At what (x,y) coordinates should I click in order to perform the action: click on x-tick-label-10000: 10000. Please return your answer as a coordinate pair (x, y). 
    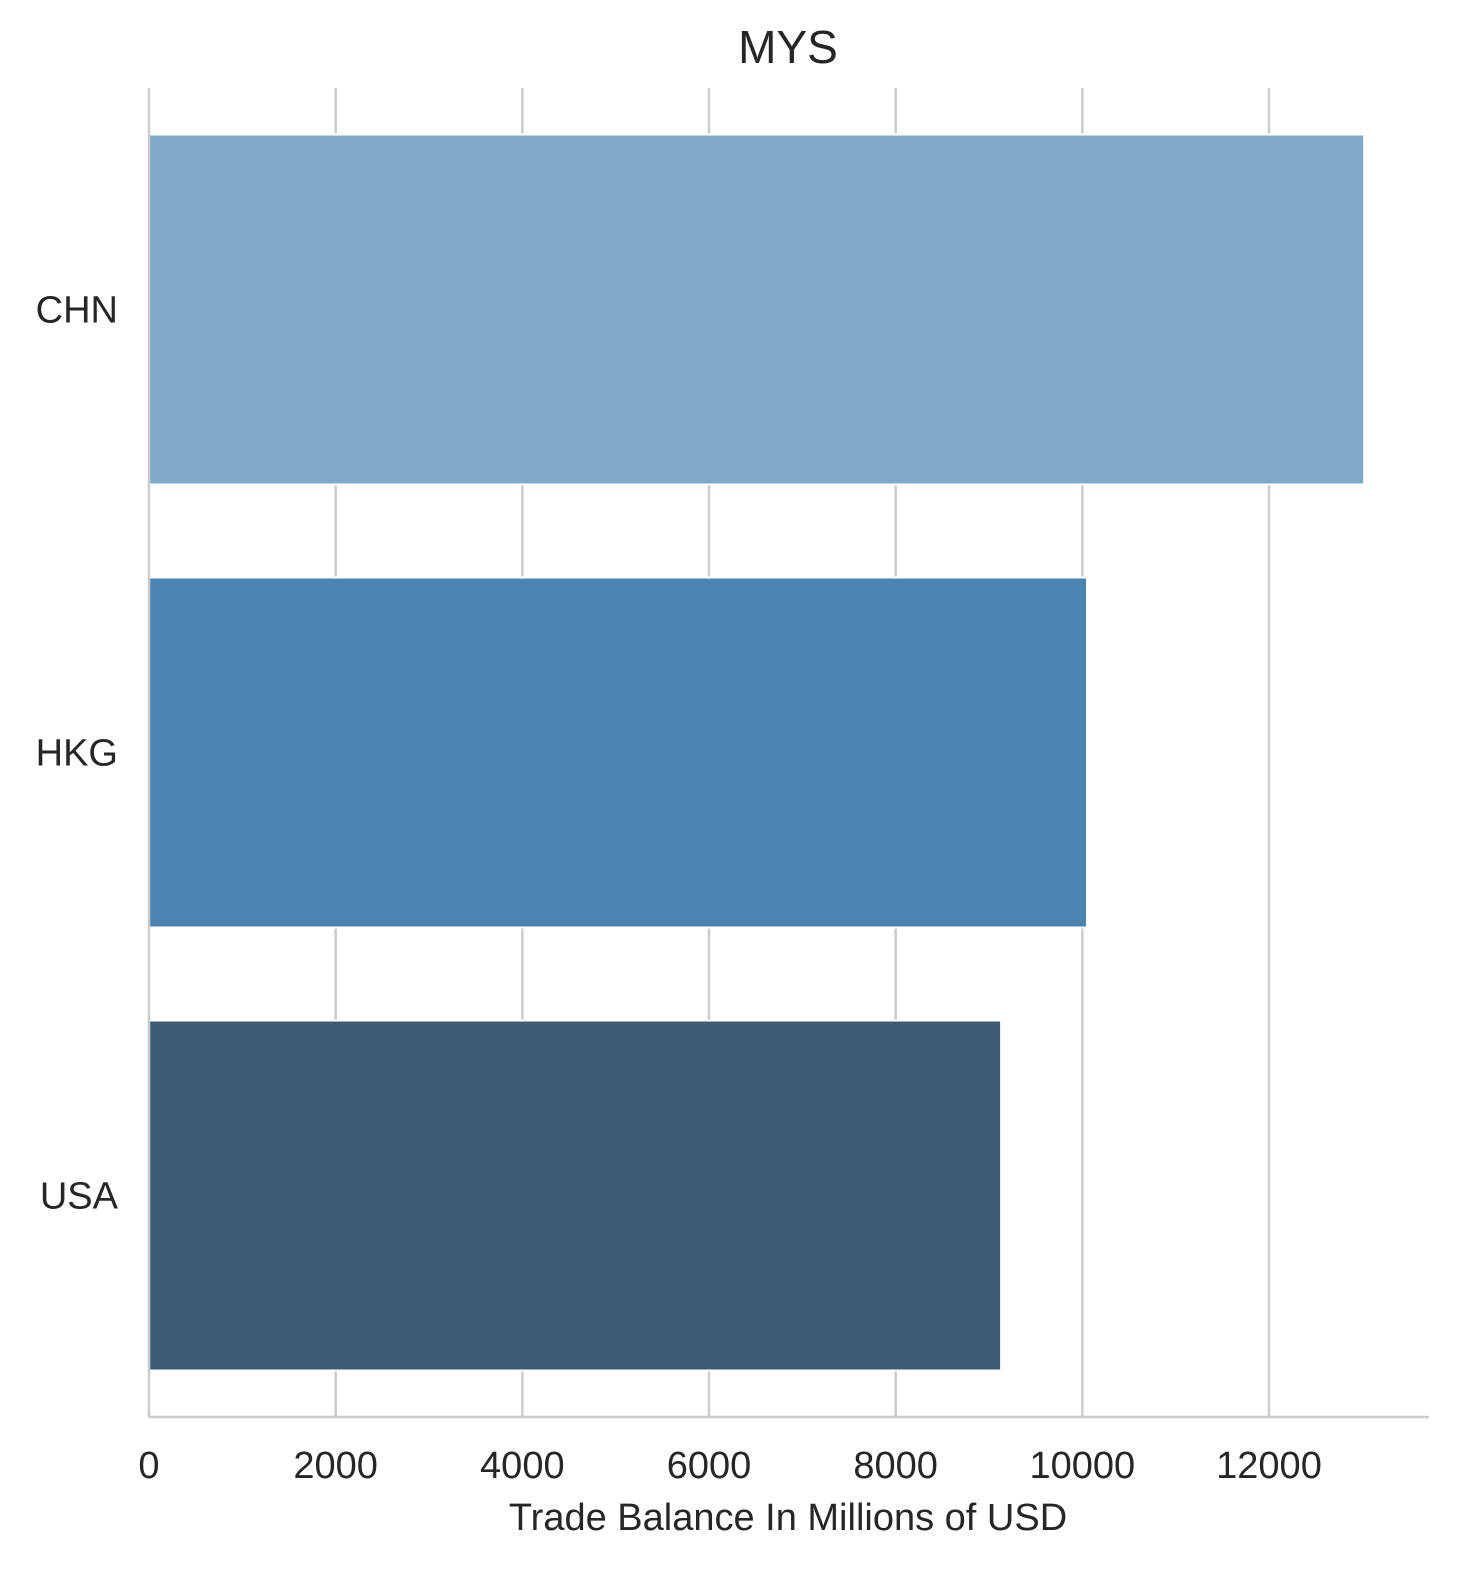
    Looking at the image, I should click on (1082, 1466).